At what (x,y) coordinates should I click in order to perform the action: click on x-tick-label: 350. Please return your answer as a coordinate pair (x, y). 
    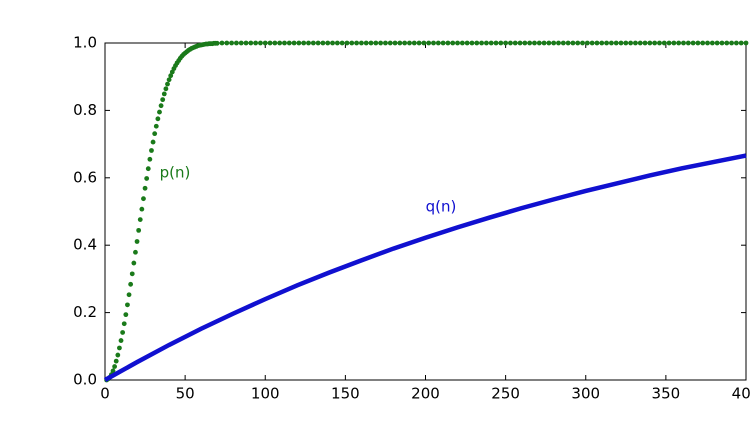
    Looking at the image, I should click on (666, 394).